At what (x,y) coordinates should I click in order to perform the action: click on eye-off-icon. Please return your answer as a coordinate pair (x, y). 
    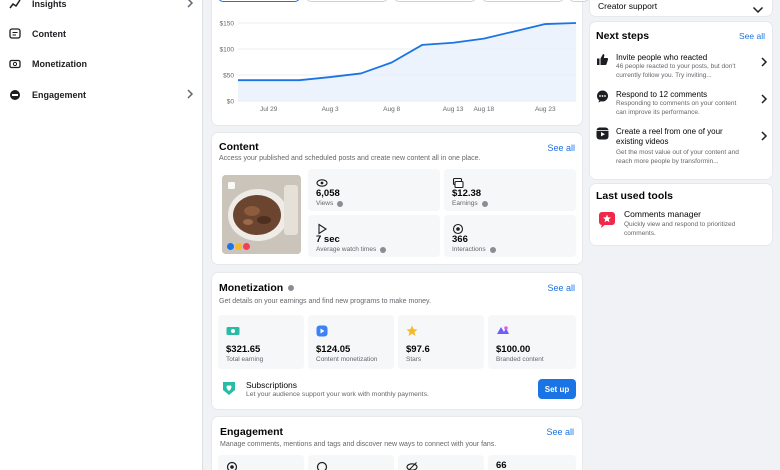
    Looking at the image, I should click on (412, 465).